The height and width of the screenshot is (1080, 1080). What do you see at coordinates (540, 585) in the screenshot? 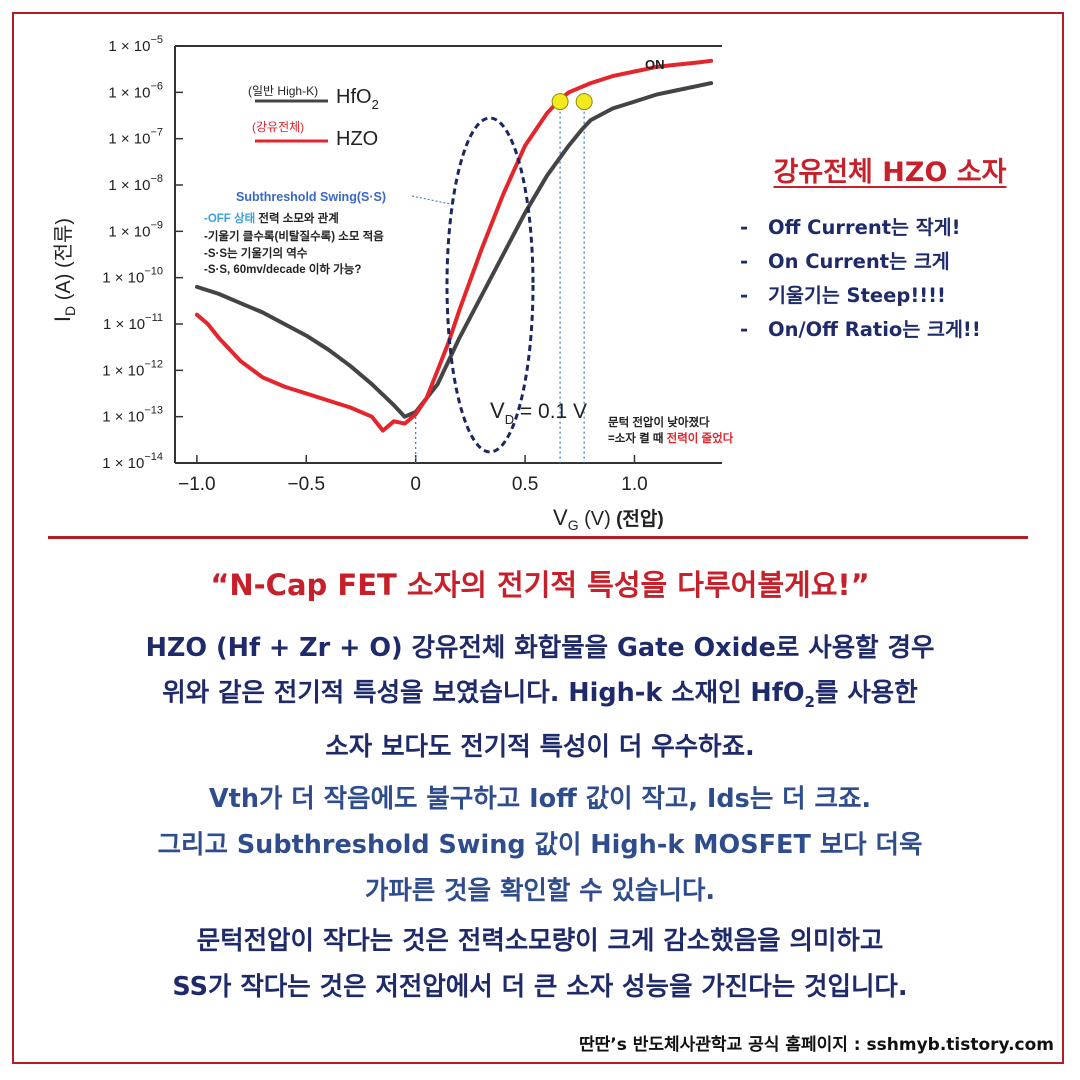
I see `headline: “N-Cap FET 소자의 전기적 특성을 다루어볼게요!”` at bounding box center [540, 585].